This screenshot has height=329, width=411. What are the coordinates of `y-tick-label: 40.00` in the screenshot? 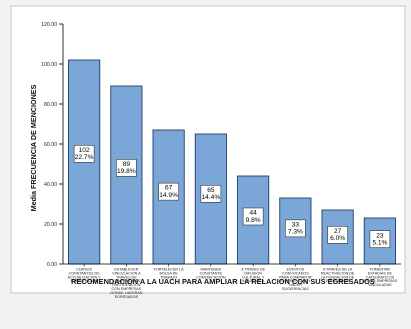 It's located at (50, 185).